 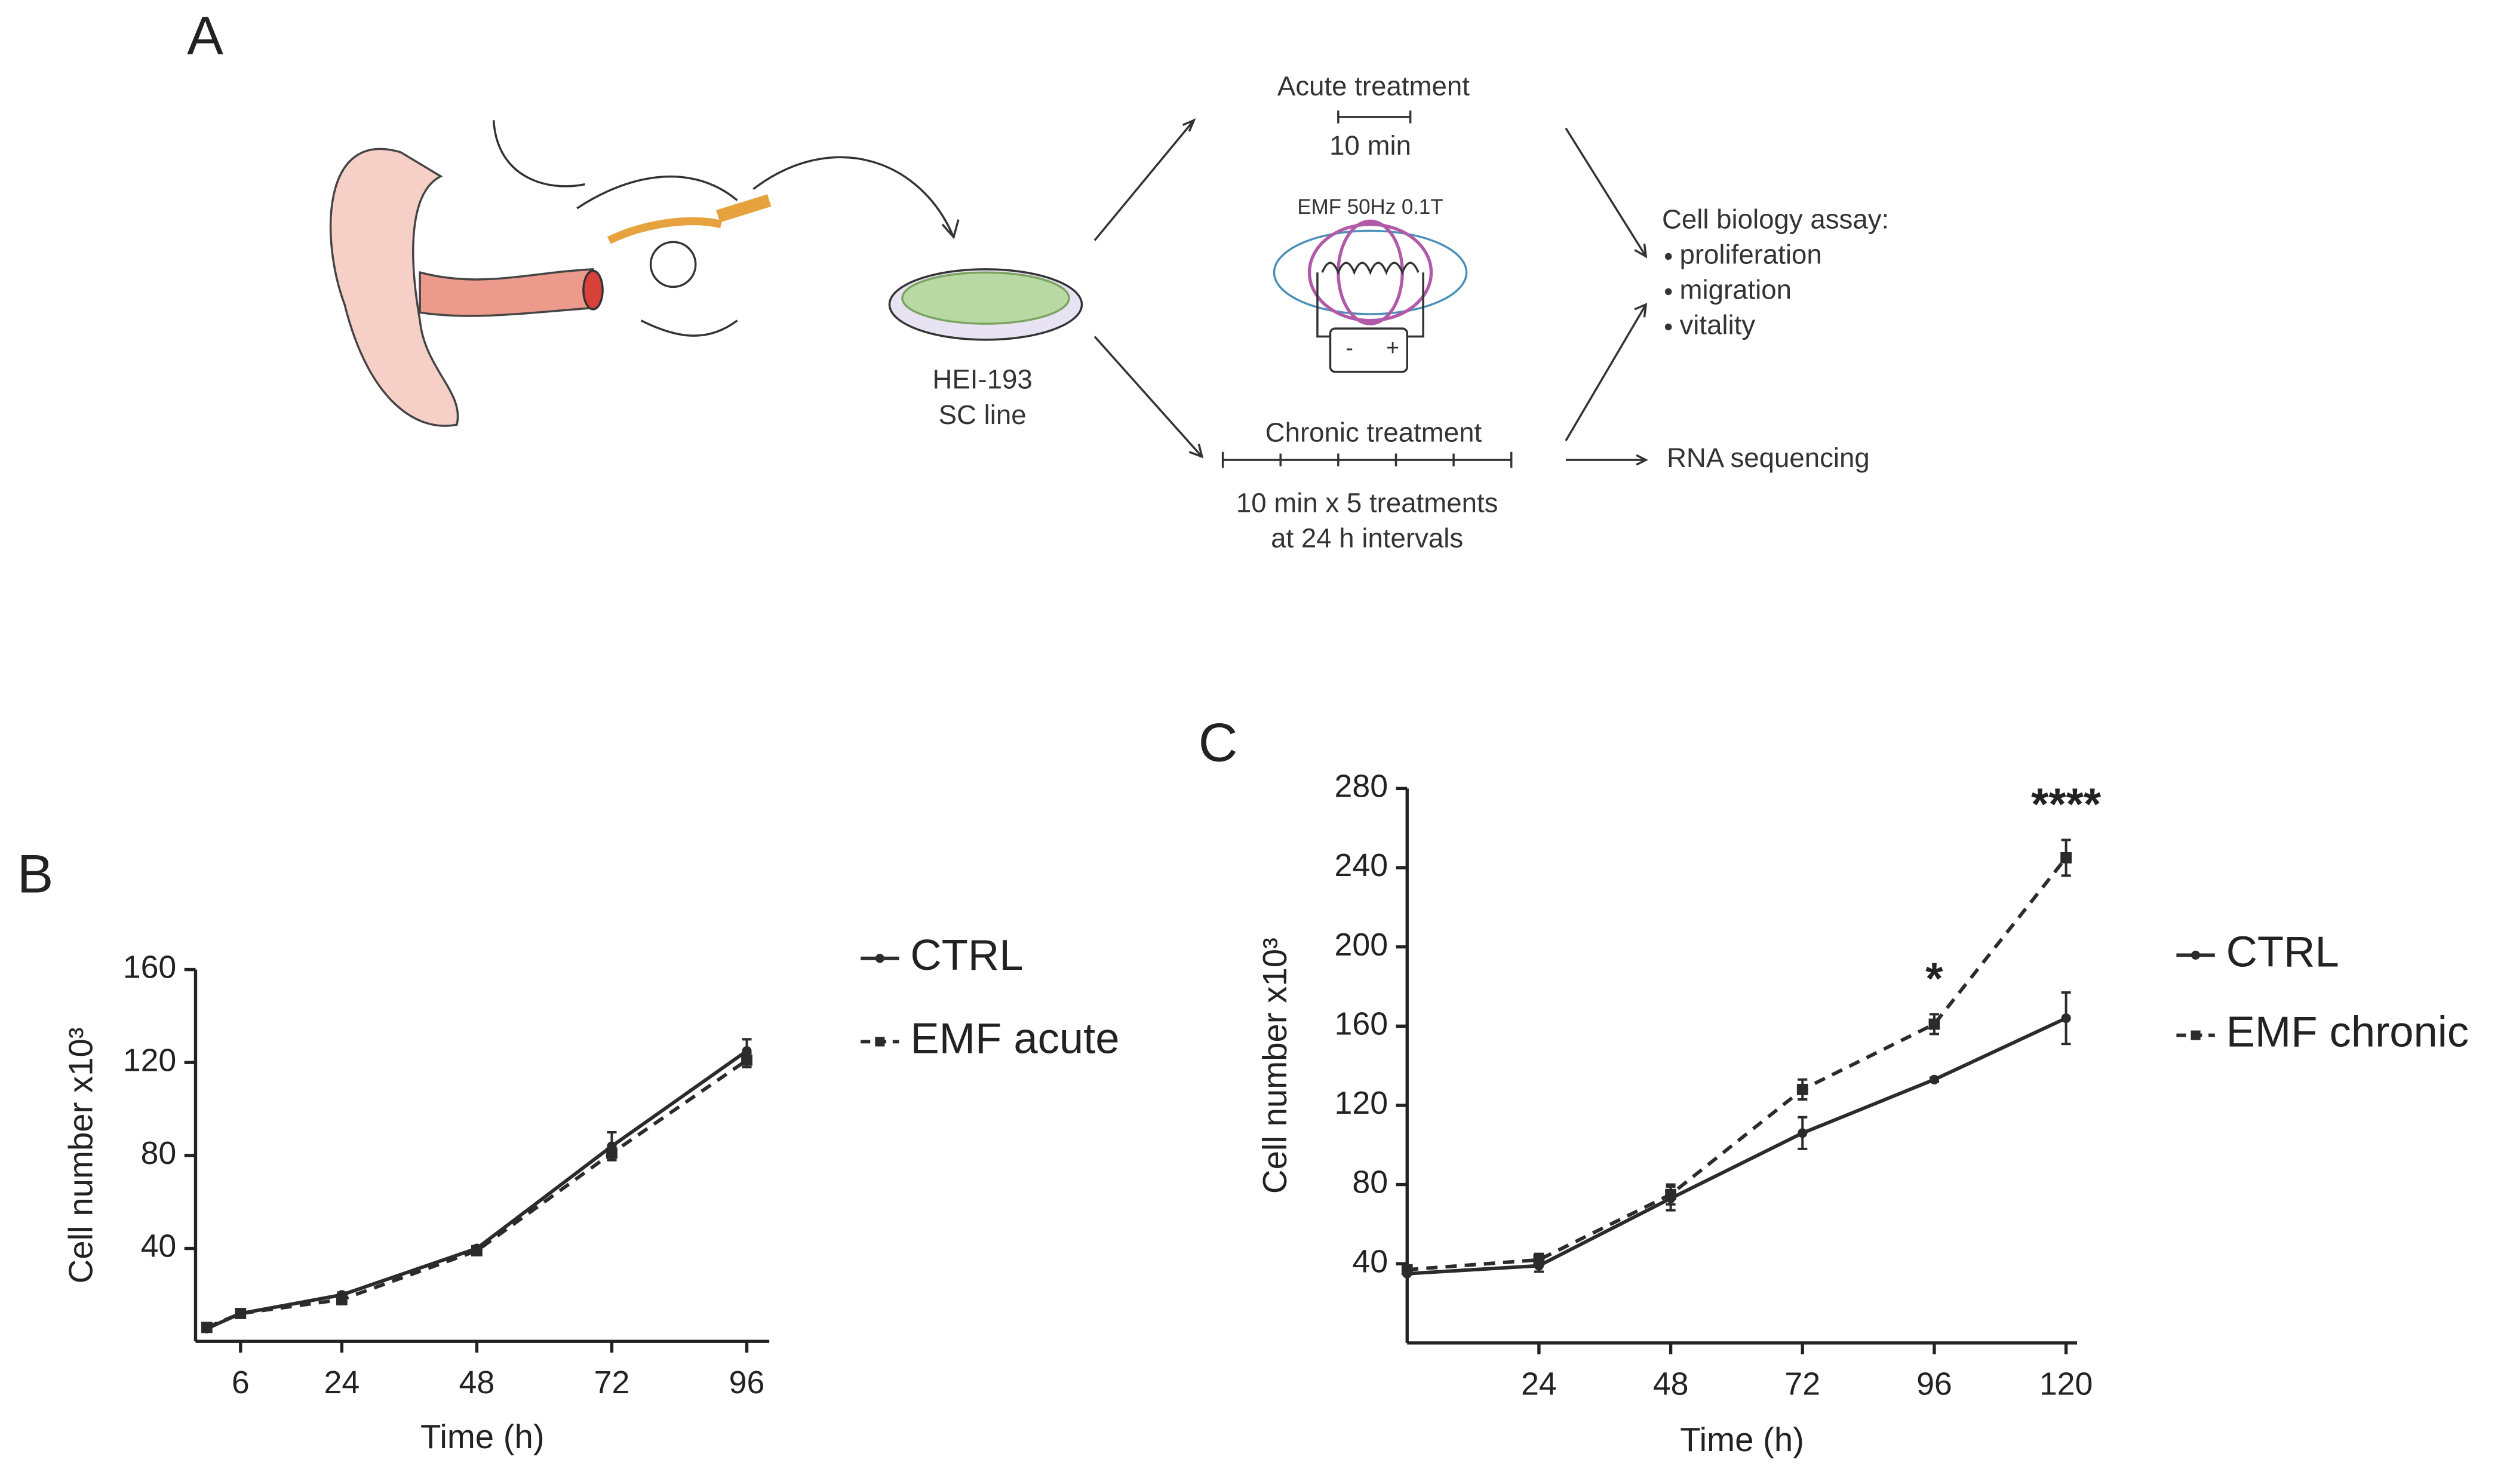 I want to click on label: SC line, so click(x=983, y=415).